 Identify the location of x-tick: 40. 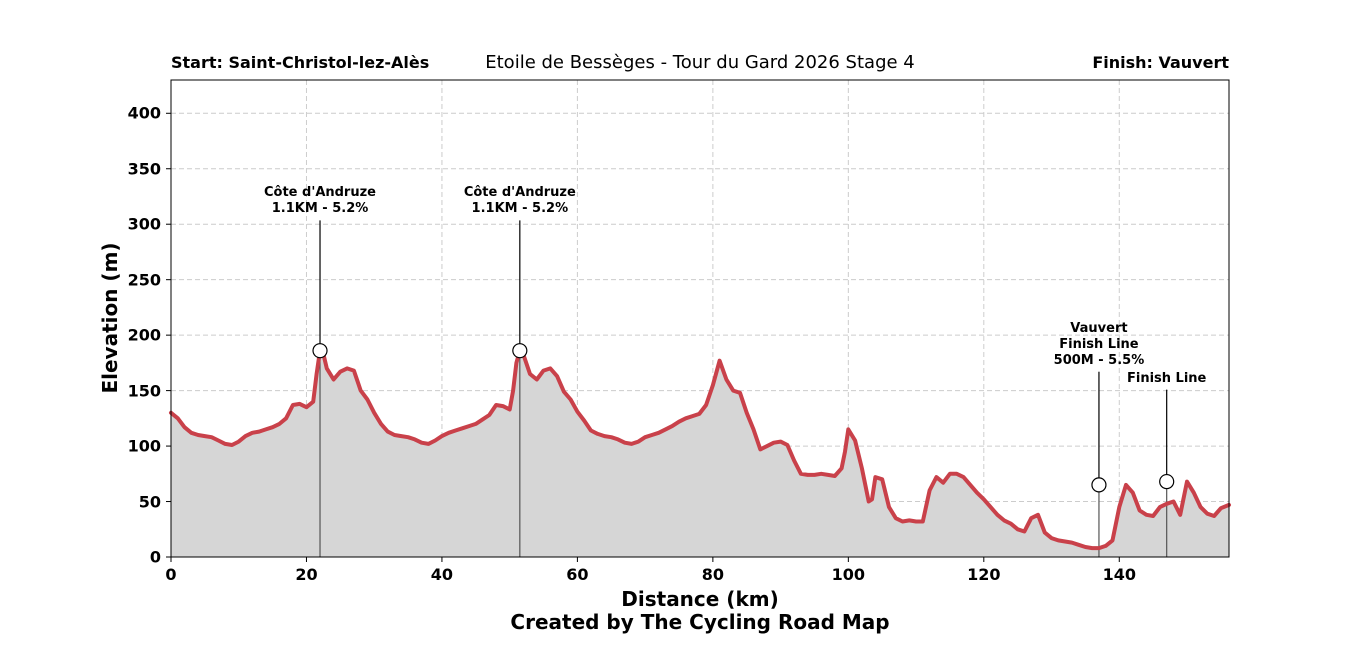
(442, 574).